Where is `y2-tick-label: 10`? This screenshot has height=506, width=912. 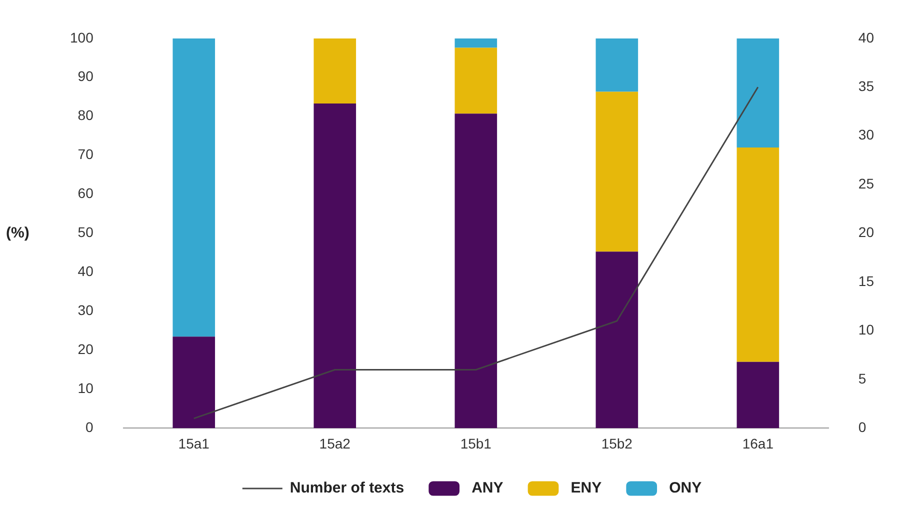 y2-tick-label: 10 is located at coordinates (866, 330).